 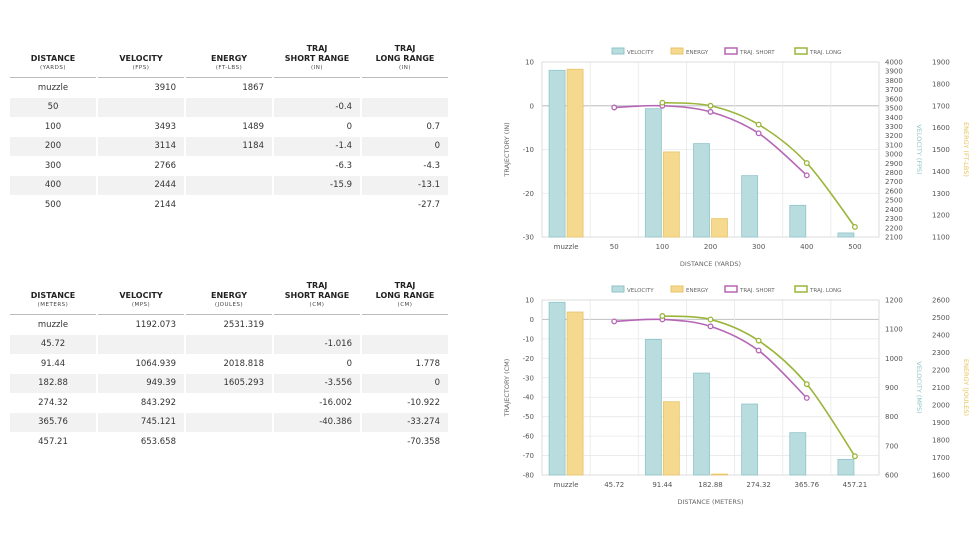 What do you see at coordinates (854, 247) in the screenshot?
I see `x-tick-label: 500` at bounding box center [854, 247].